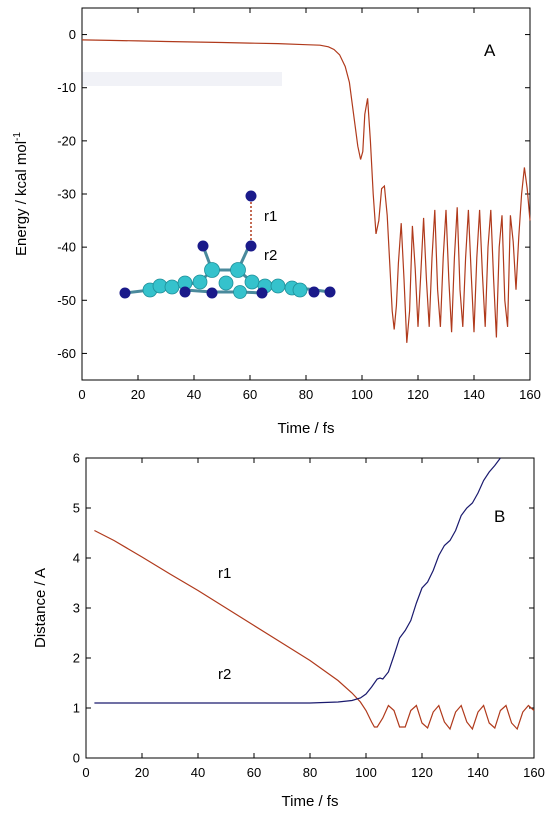 The width and height of the screenshot is (550, 813). What do you see at coordinates (534, 772) in the screenshot?
I see `x-tick-label-b-8: 160` at bounding box center [534, 772].